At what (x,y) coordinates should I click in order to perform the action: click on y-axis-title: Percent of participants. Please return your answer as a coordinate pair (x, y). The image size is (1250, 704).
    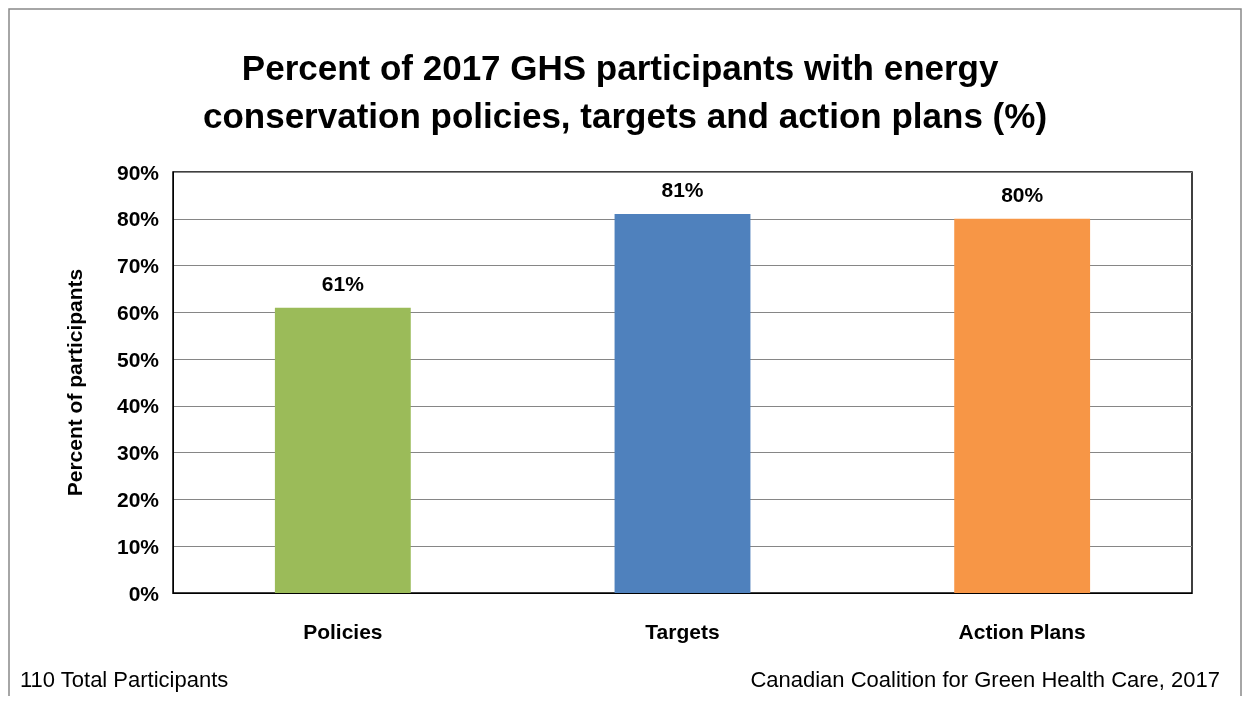
    Looking at the image, I should click on (74, 382).